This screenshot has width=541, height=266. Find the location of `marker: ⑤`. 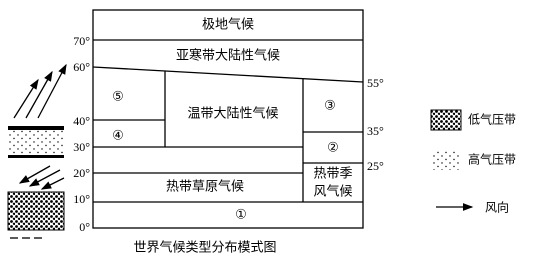

marker: ⑤ is located at coordinates (118, 97).